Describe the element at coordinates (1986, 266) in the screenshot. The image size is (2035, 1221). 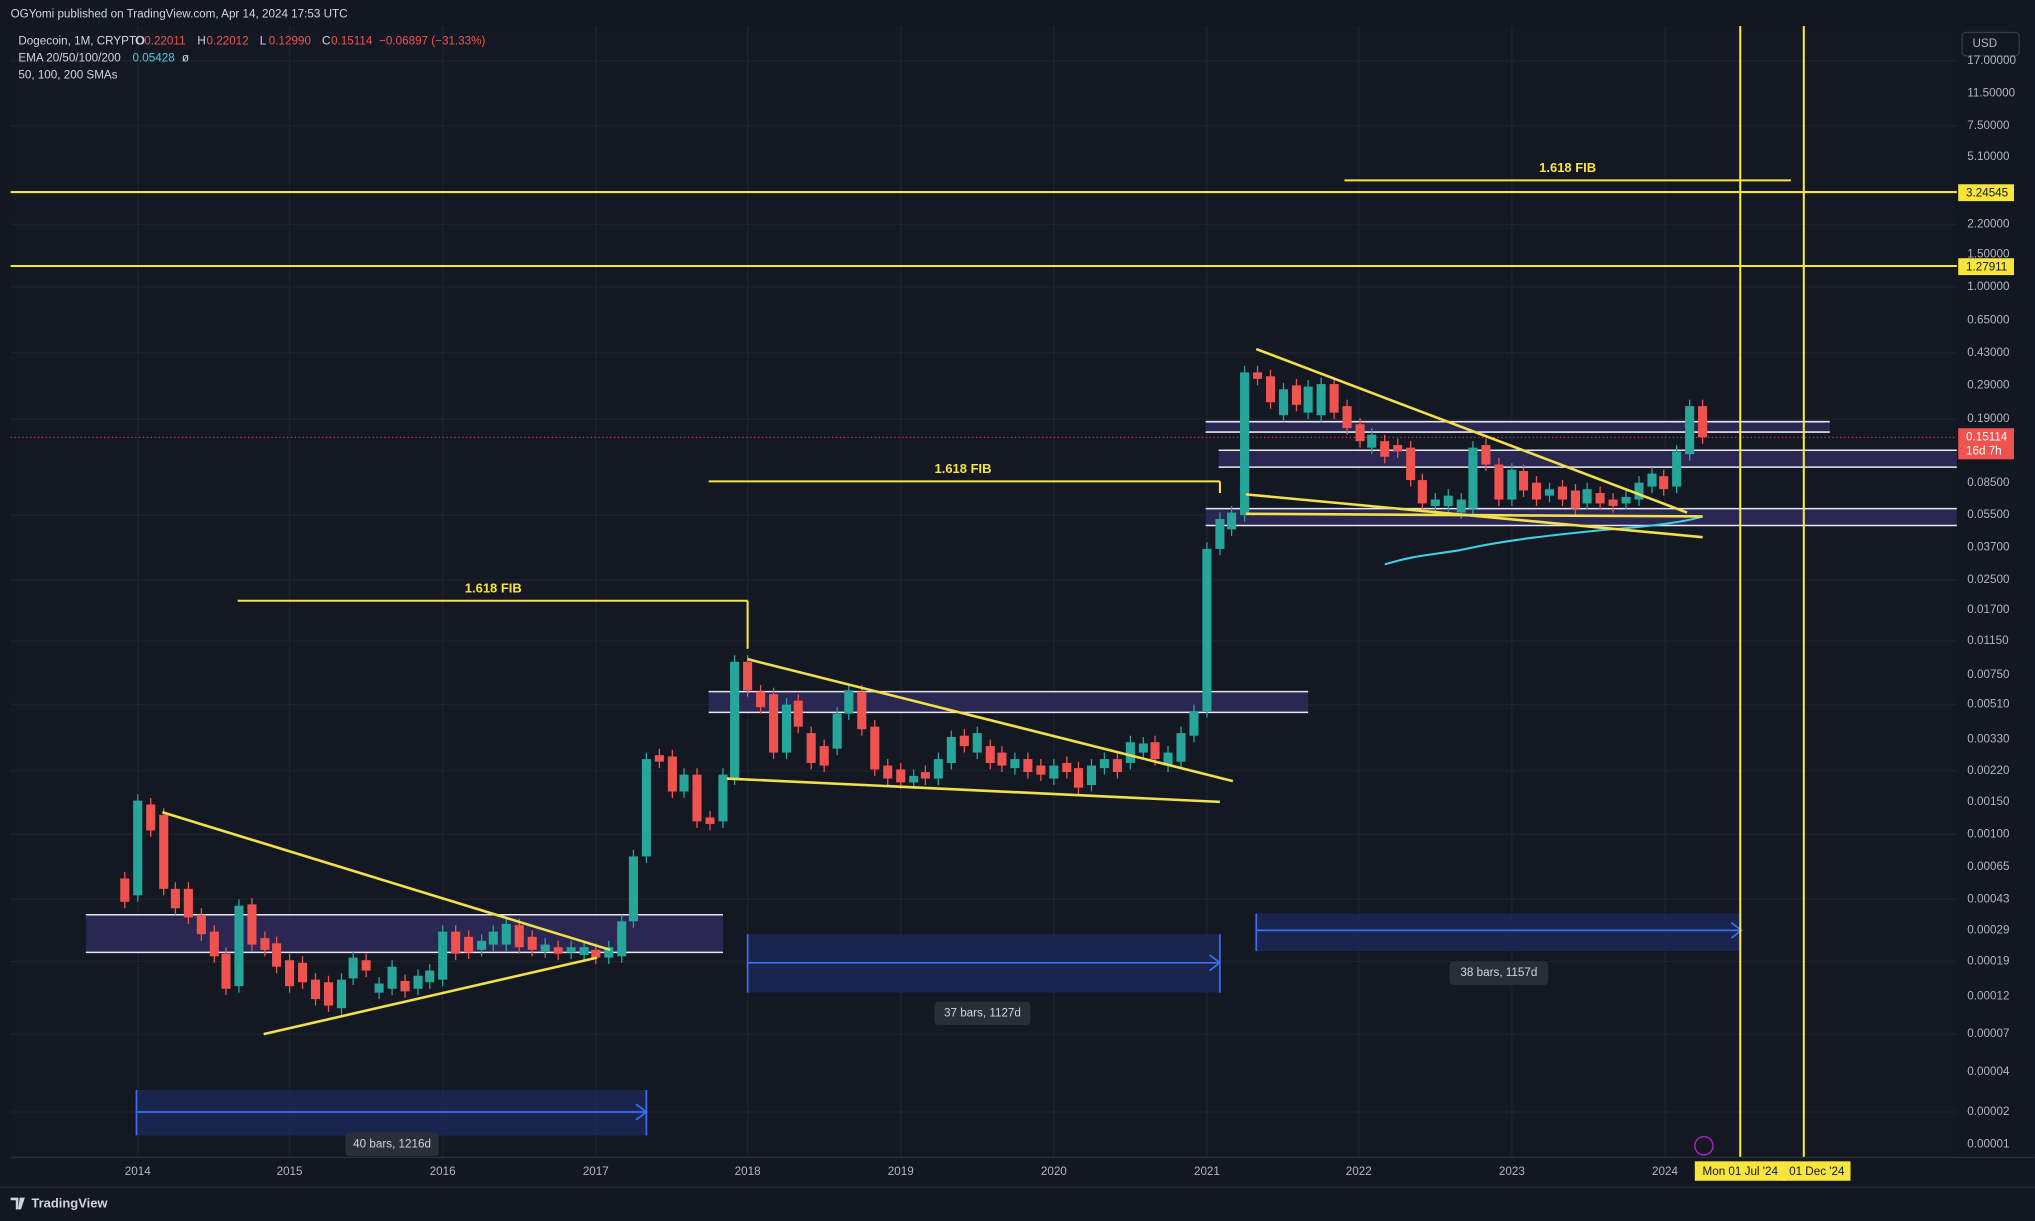
I see `level-tag: 1.27911` at that location.